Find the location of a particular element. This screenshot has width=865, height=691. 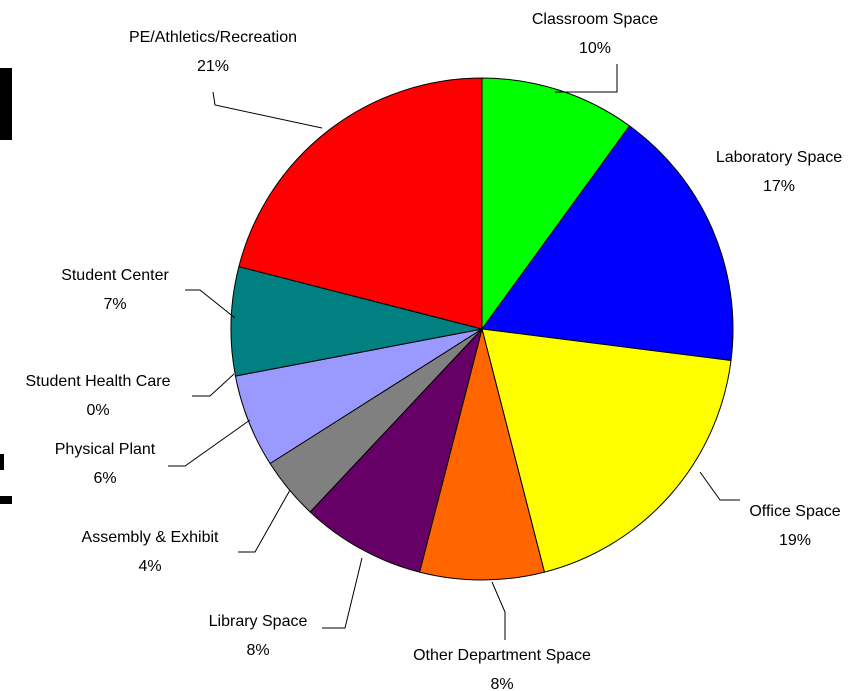

slice-value-label: 17% is located at coordinates (779, 186).